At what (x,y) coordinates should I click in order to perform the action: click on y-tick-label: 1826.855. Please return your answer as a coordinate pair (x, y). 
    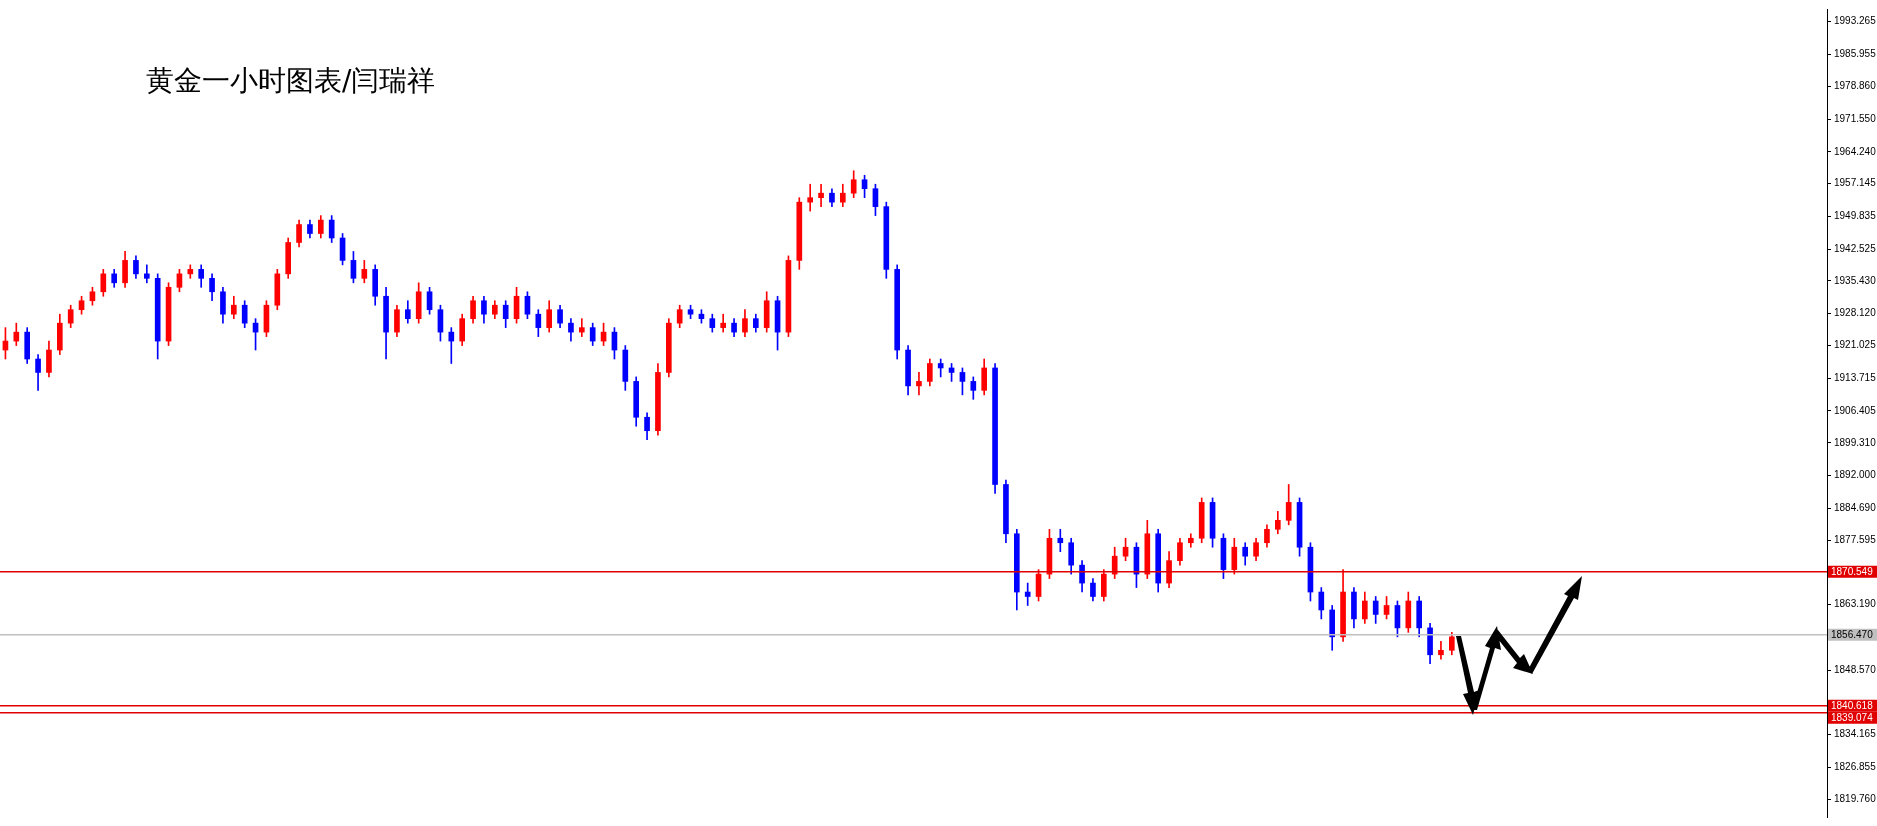
    Looking at the image, I should click on (1855, 767).